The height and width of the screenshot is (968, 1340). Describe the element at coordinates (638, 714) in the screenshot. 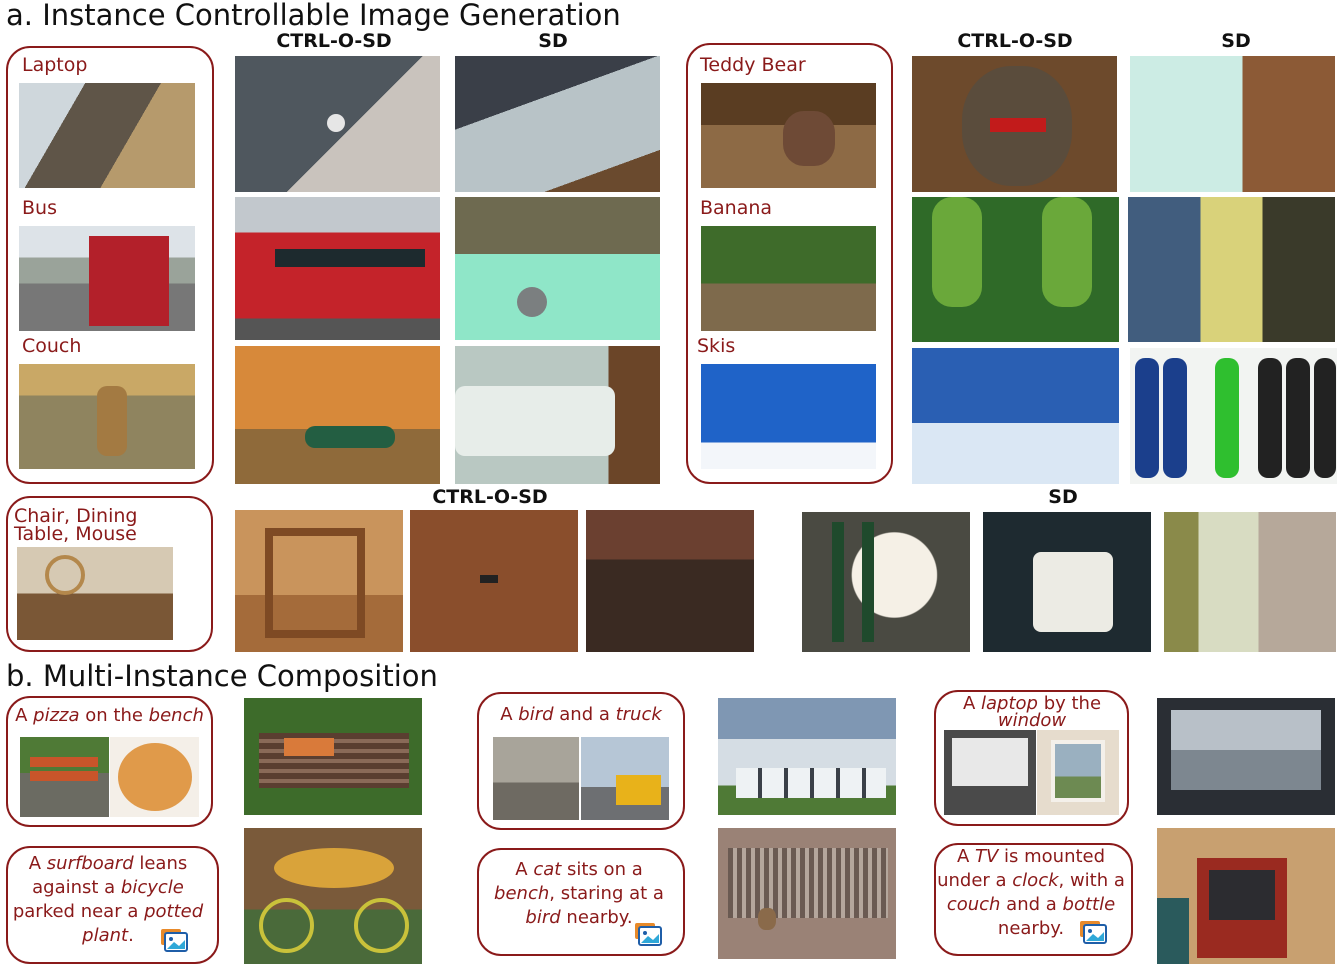

I see `prompt-object: truck` at that location.